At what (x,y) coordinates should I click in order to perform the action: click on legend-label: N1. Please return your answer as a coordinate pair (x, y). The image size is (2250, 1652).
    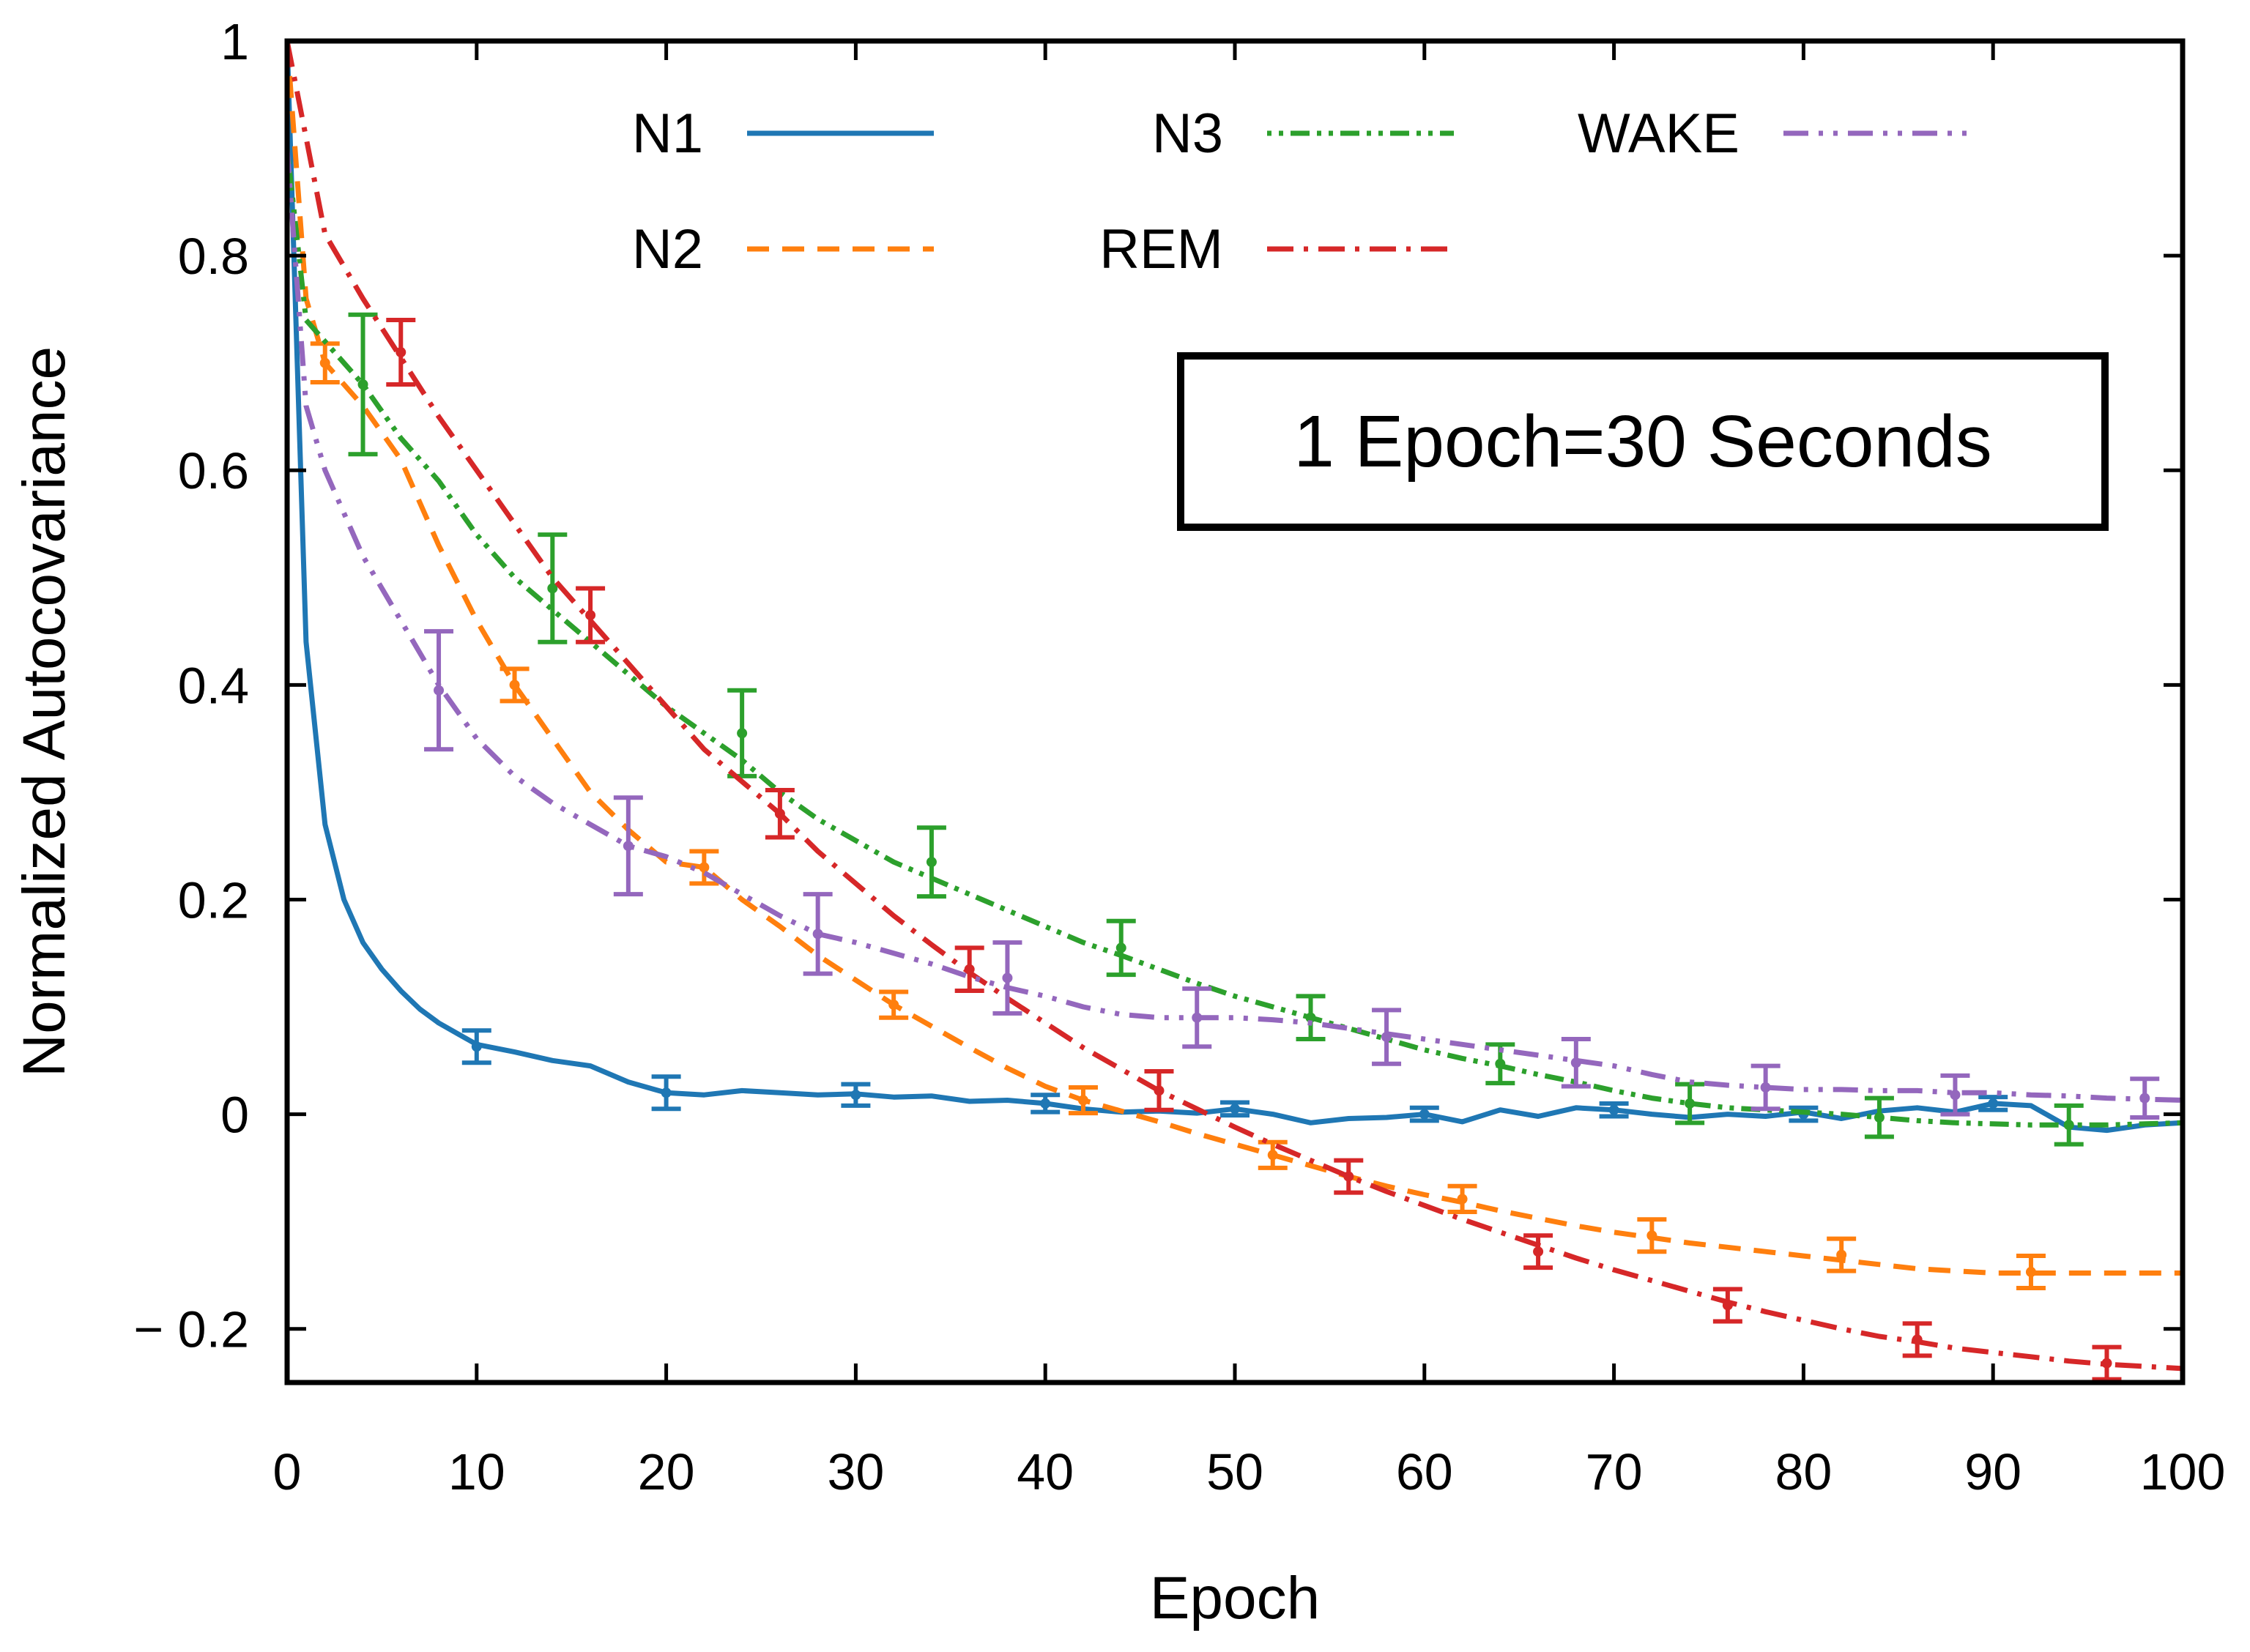
    Looking at the image, I should click on (667, 134).